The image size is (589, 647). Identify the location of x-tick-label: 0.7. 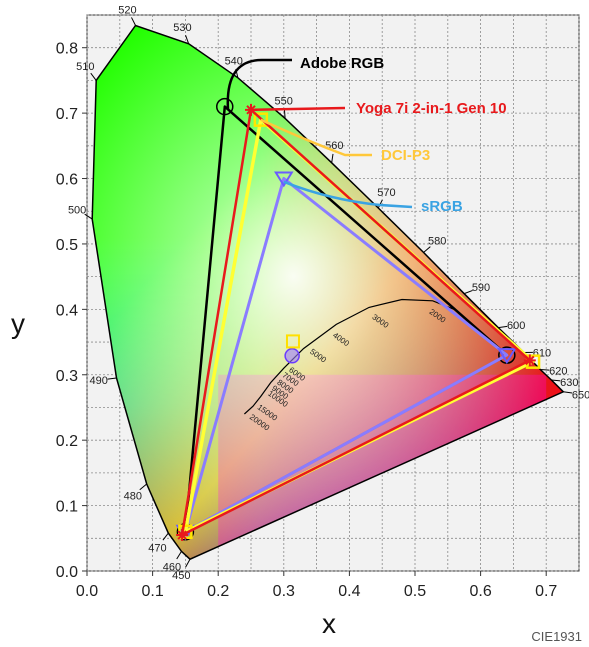
(546, 591).